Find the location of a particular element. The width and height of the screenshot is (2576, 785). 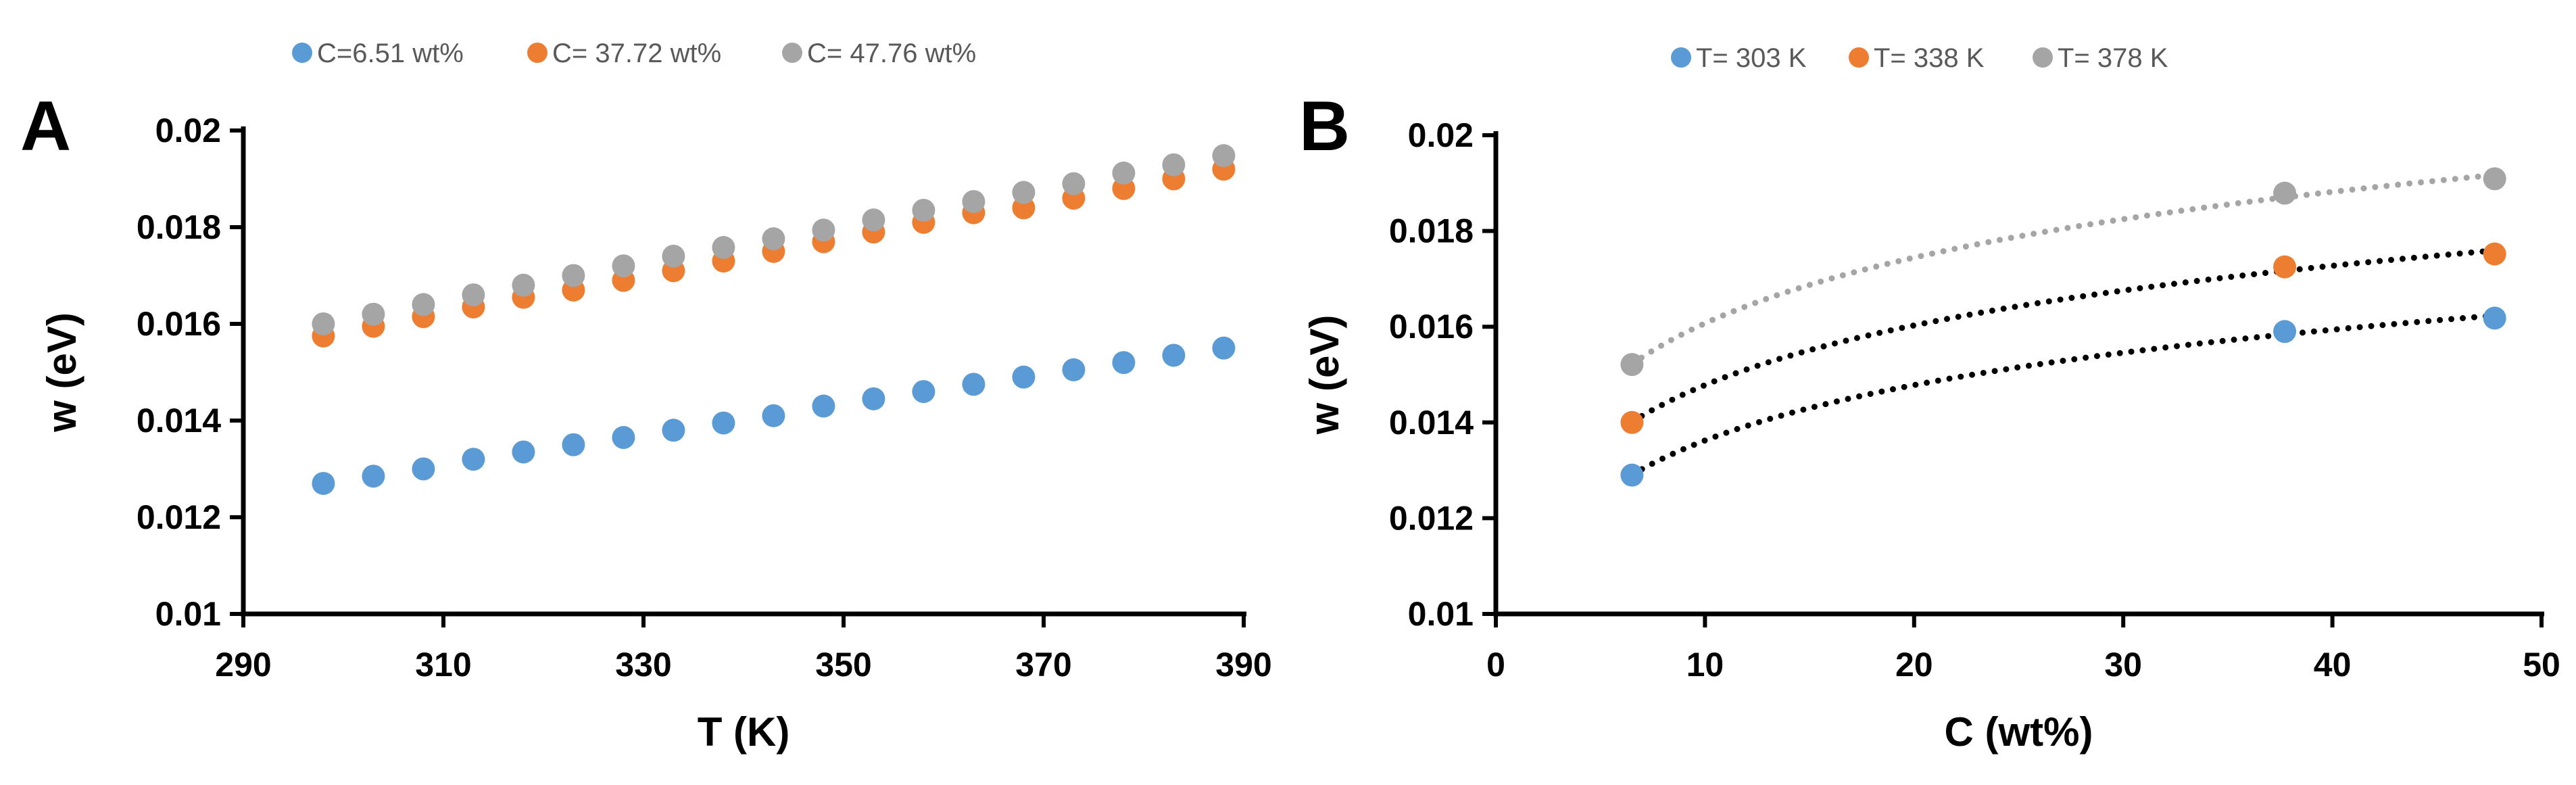

x-tick-label: 40 is located at coordinates (2333, 665).